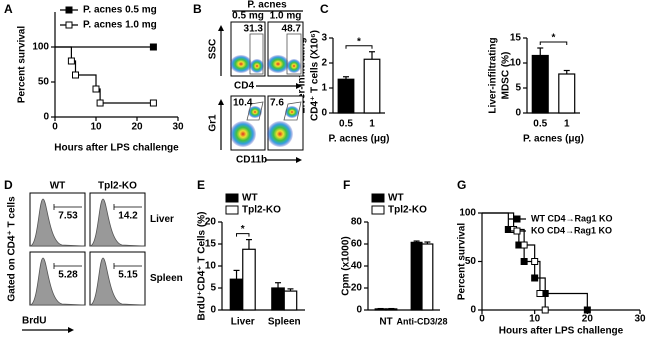 This screenshot has width=650, height=337. I want to click on x-tick-label: Spleen, so click(284, 322).